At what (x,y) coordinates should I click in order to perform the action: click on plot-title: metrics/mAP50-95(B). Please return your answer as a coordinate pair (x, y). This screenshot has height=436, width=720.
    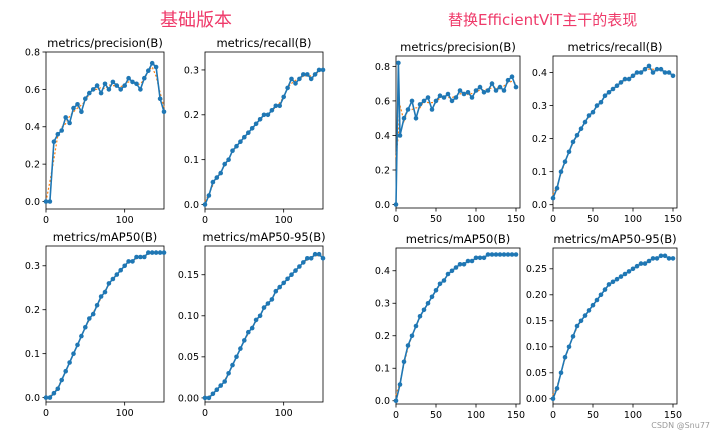
    Looking at the image, I should click on (263, 237).